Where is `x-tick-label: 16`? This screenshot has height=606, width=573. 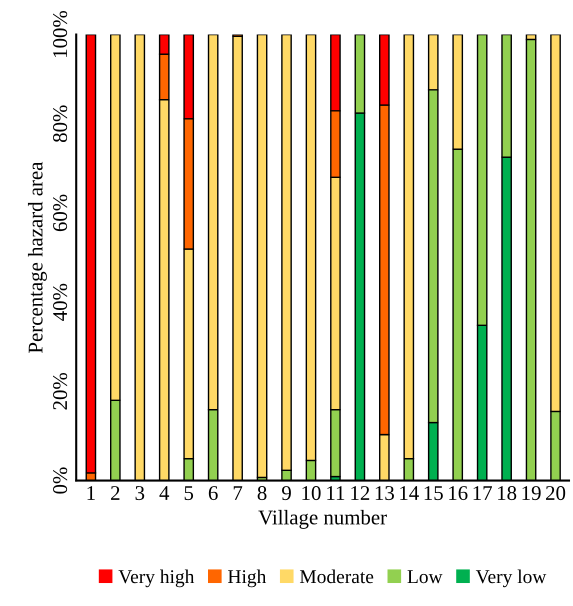
x-tick-label: 16 is located at coordinates (458, 493).